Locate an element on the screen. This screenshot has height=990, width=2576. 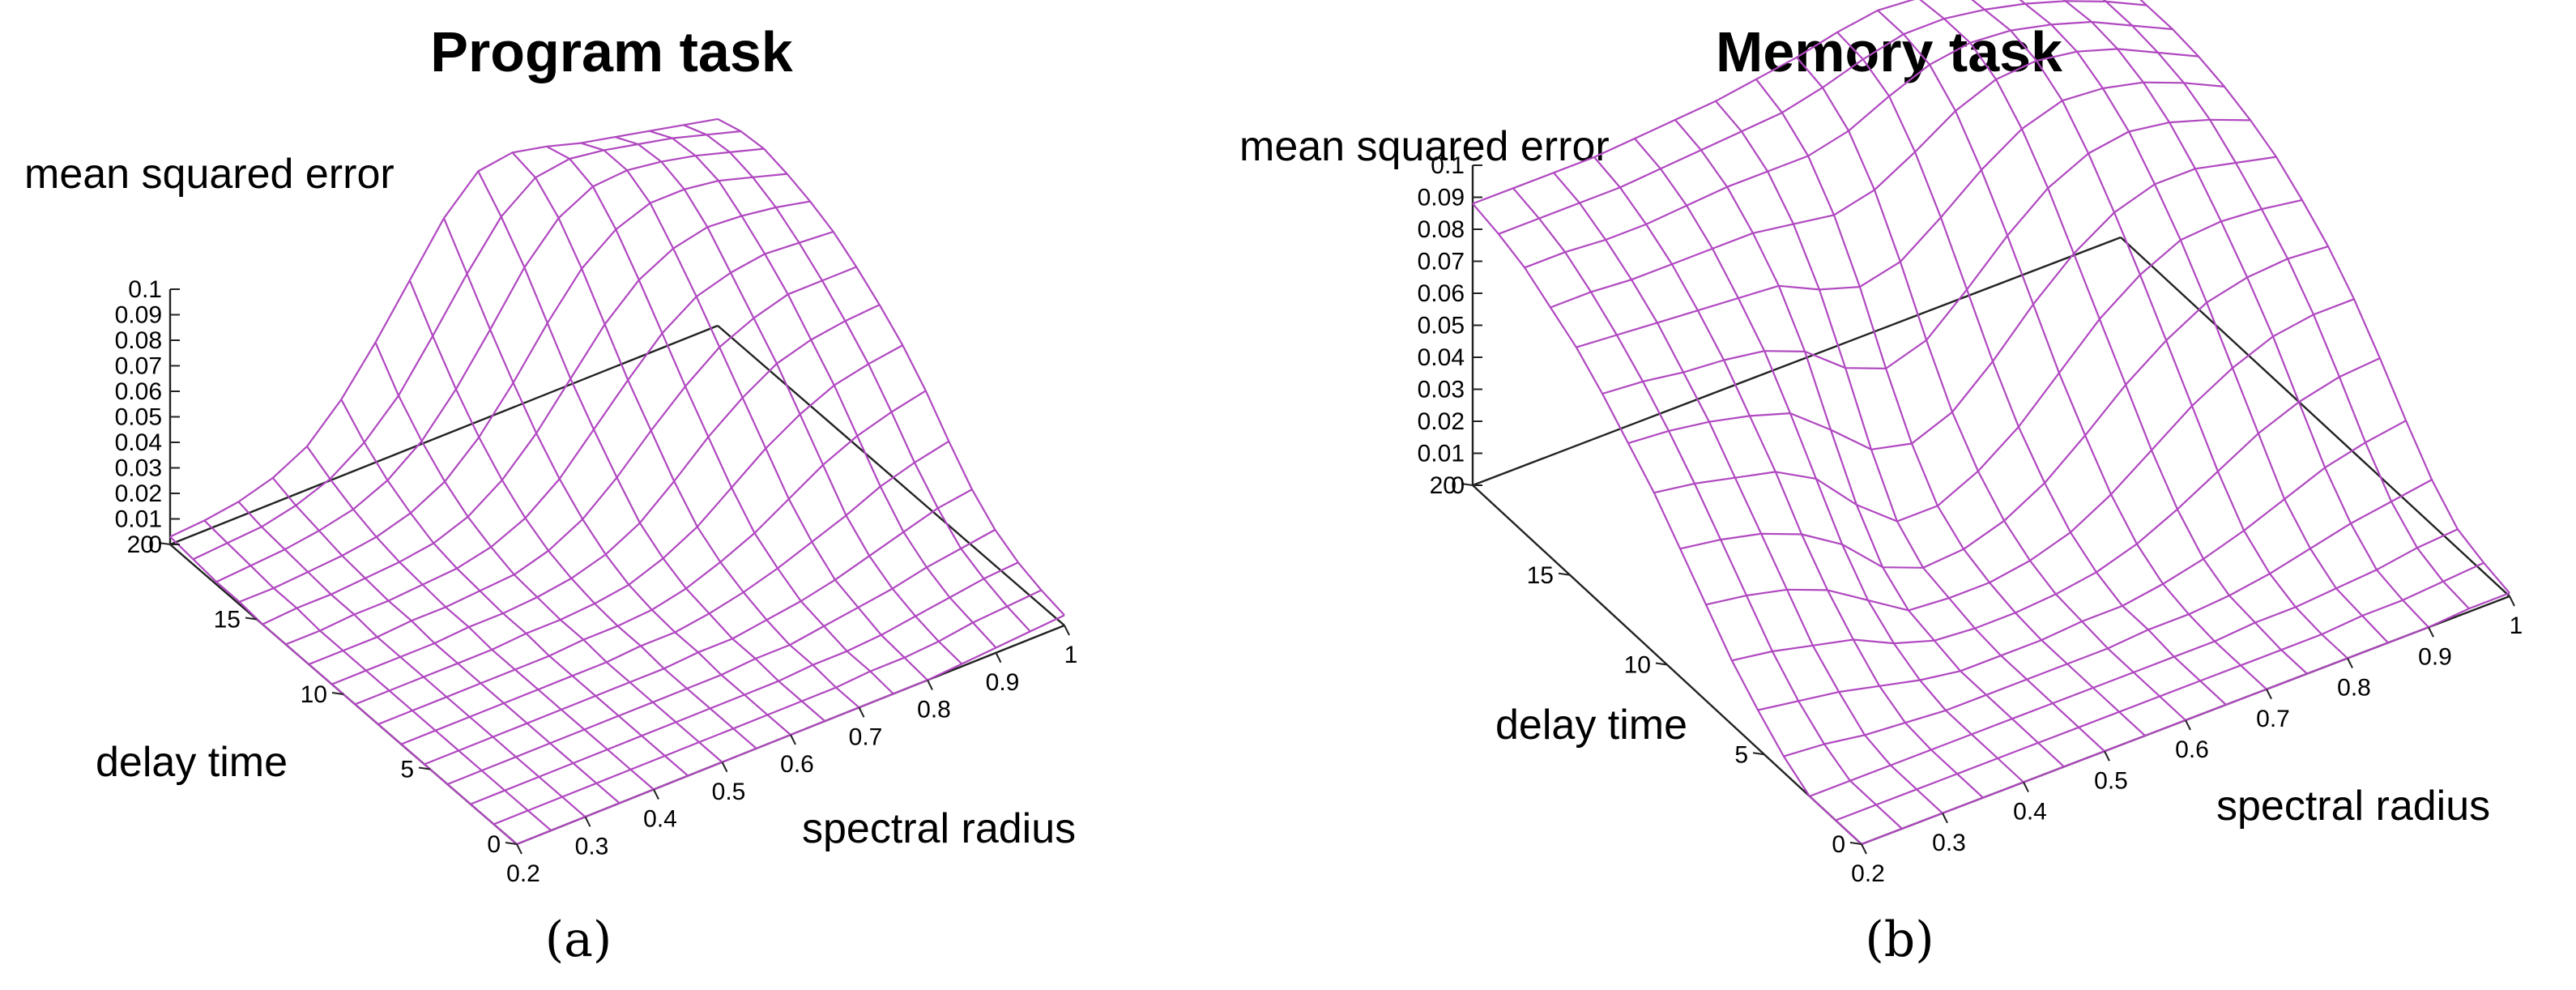
z-tick-label: 0.1 is located at coordinates (145, 289).